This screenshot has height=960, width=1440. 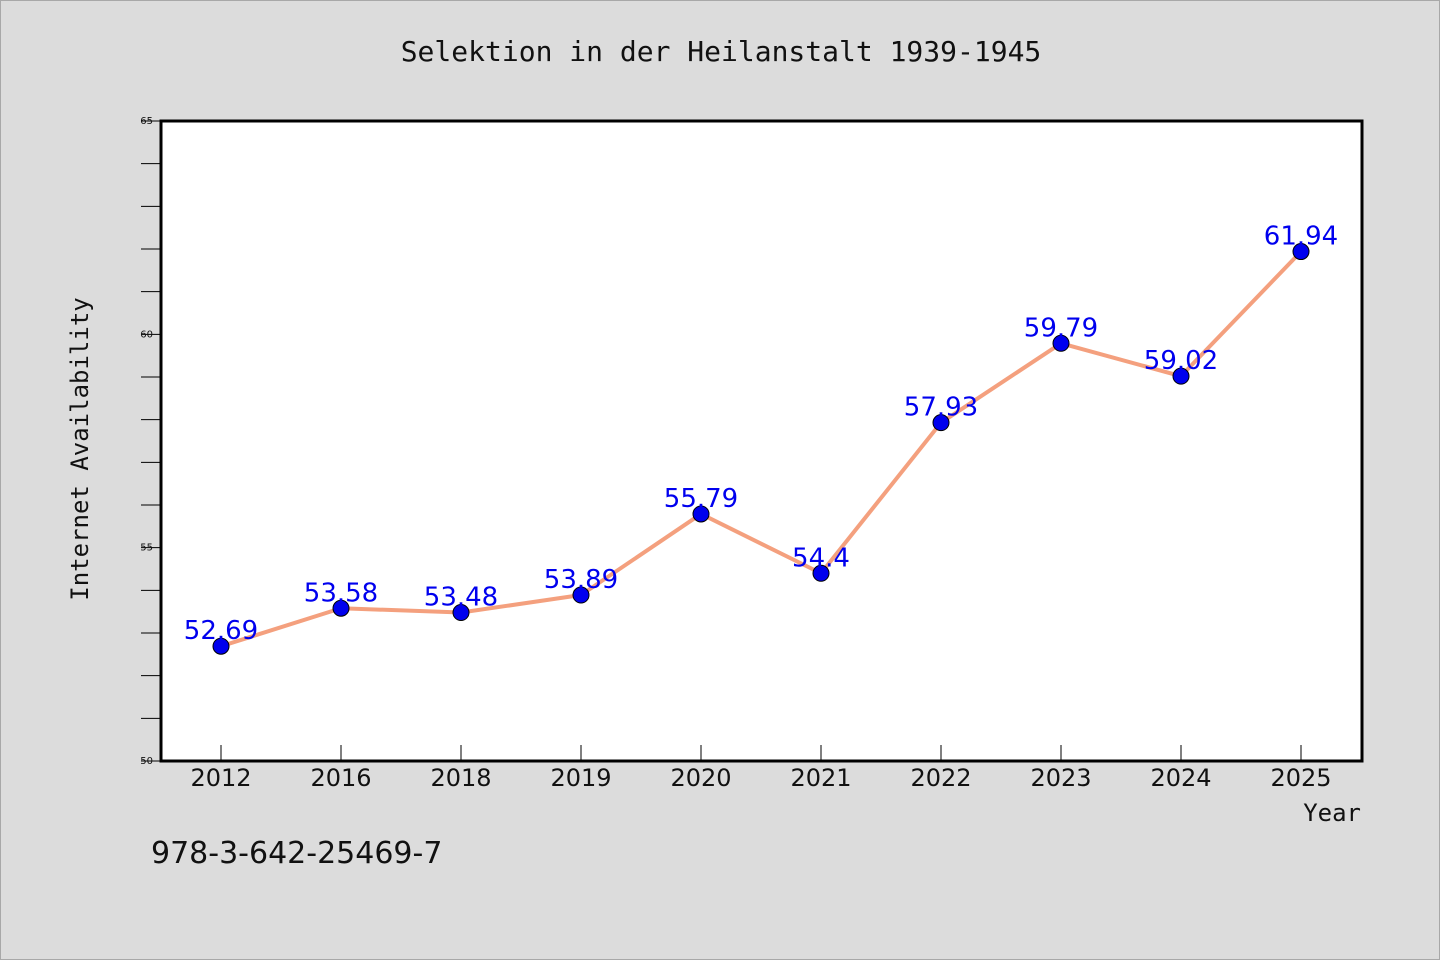 What do you see at coordinates (146, 334) in the screenshot?
I see `y-tick-label: 60` at bounding box center [146, 334].